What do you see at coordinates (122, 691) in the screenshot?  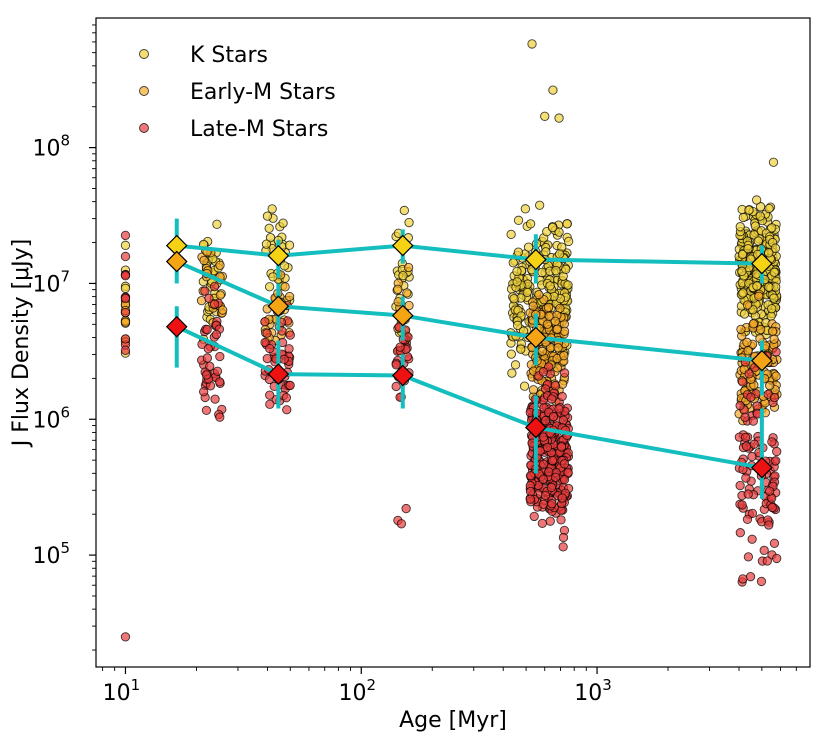 I see `x-tick-label: 10¹` at bounding box center [122, 691].